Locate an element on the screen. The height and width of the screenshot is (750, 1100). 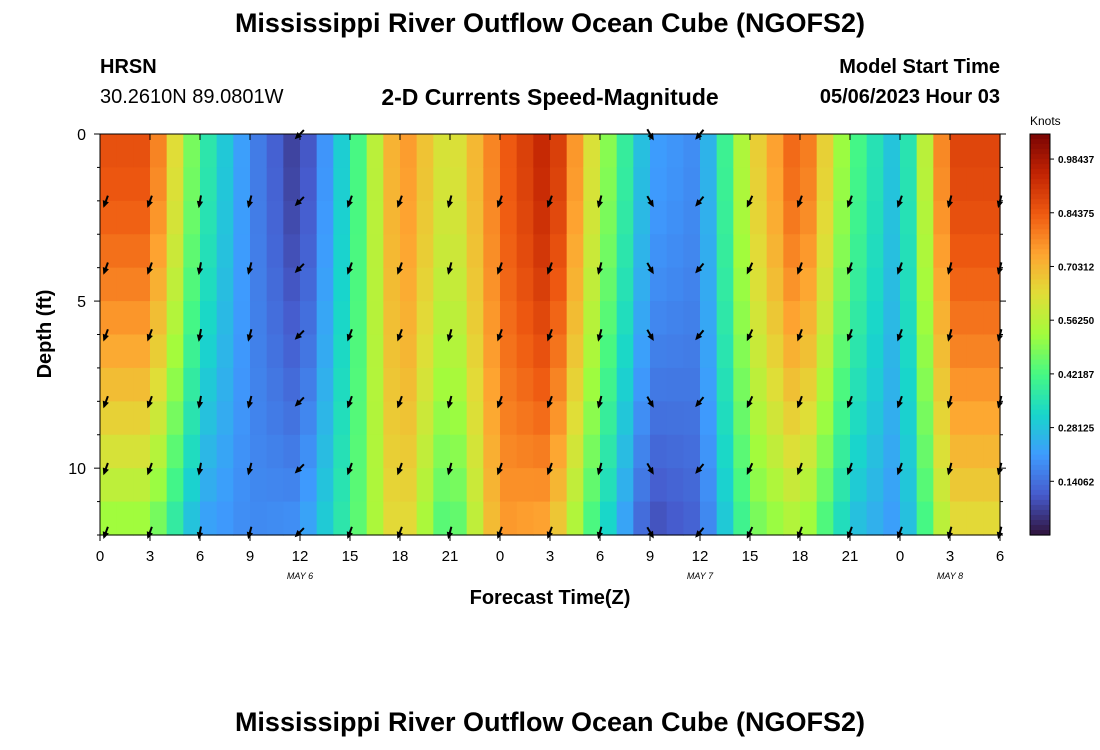
chart-subtitle: 2-D Currents Speed-Magnitude is located at coordinates (550, 97).